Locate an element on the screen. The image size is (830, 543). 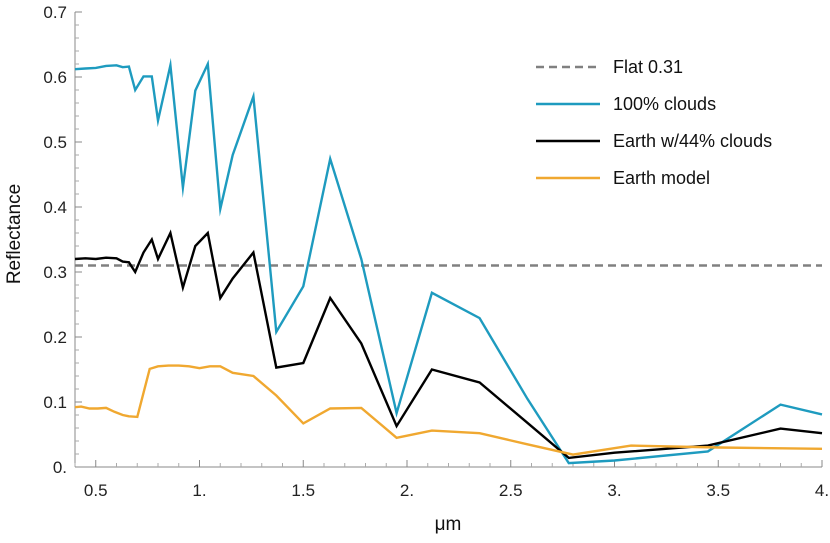
legend-label-3: Earth model is located at coordinates (661, 178).